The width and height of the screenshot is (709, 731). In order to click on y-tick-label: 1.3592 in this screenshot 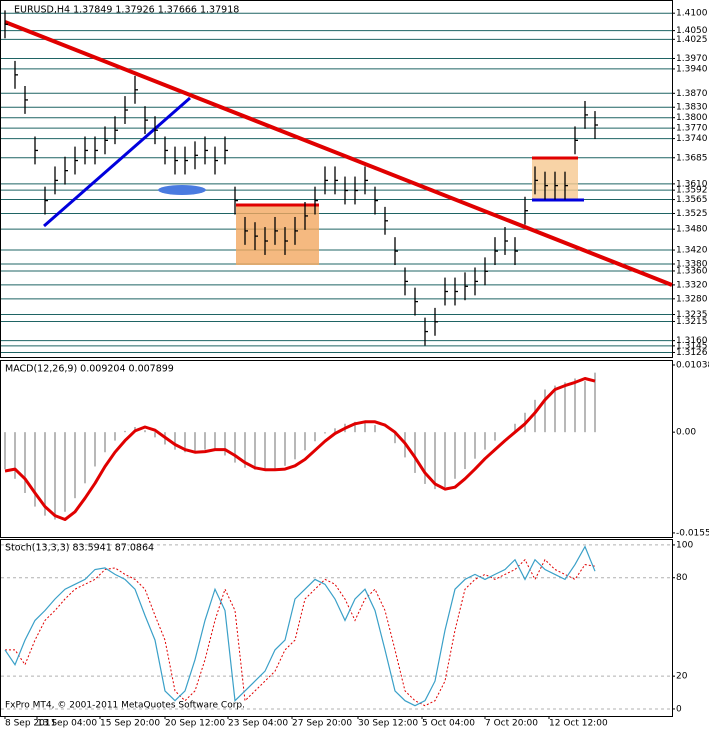, I will do `click(692, 191)`.